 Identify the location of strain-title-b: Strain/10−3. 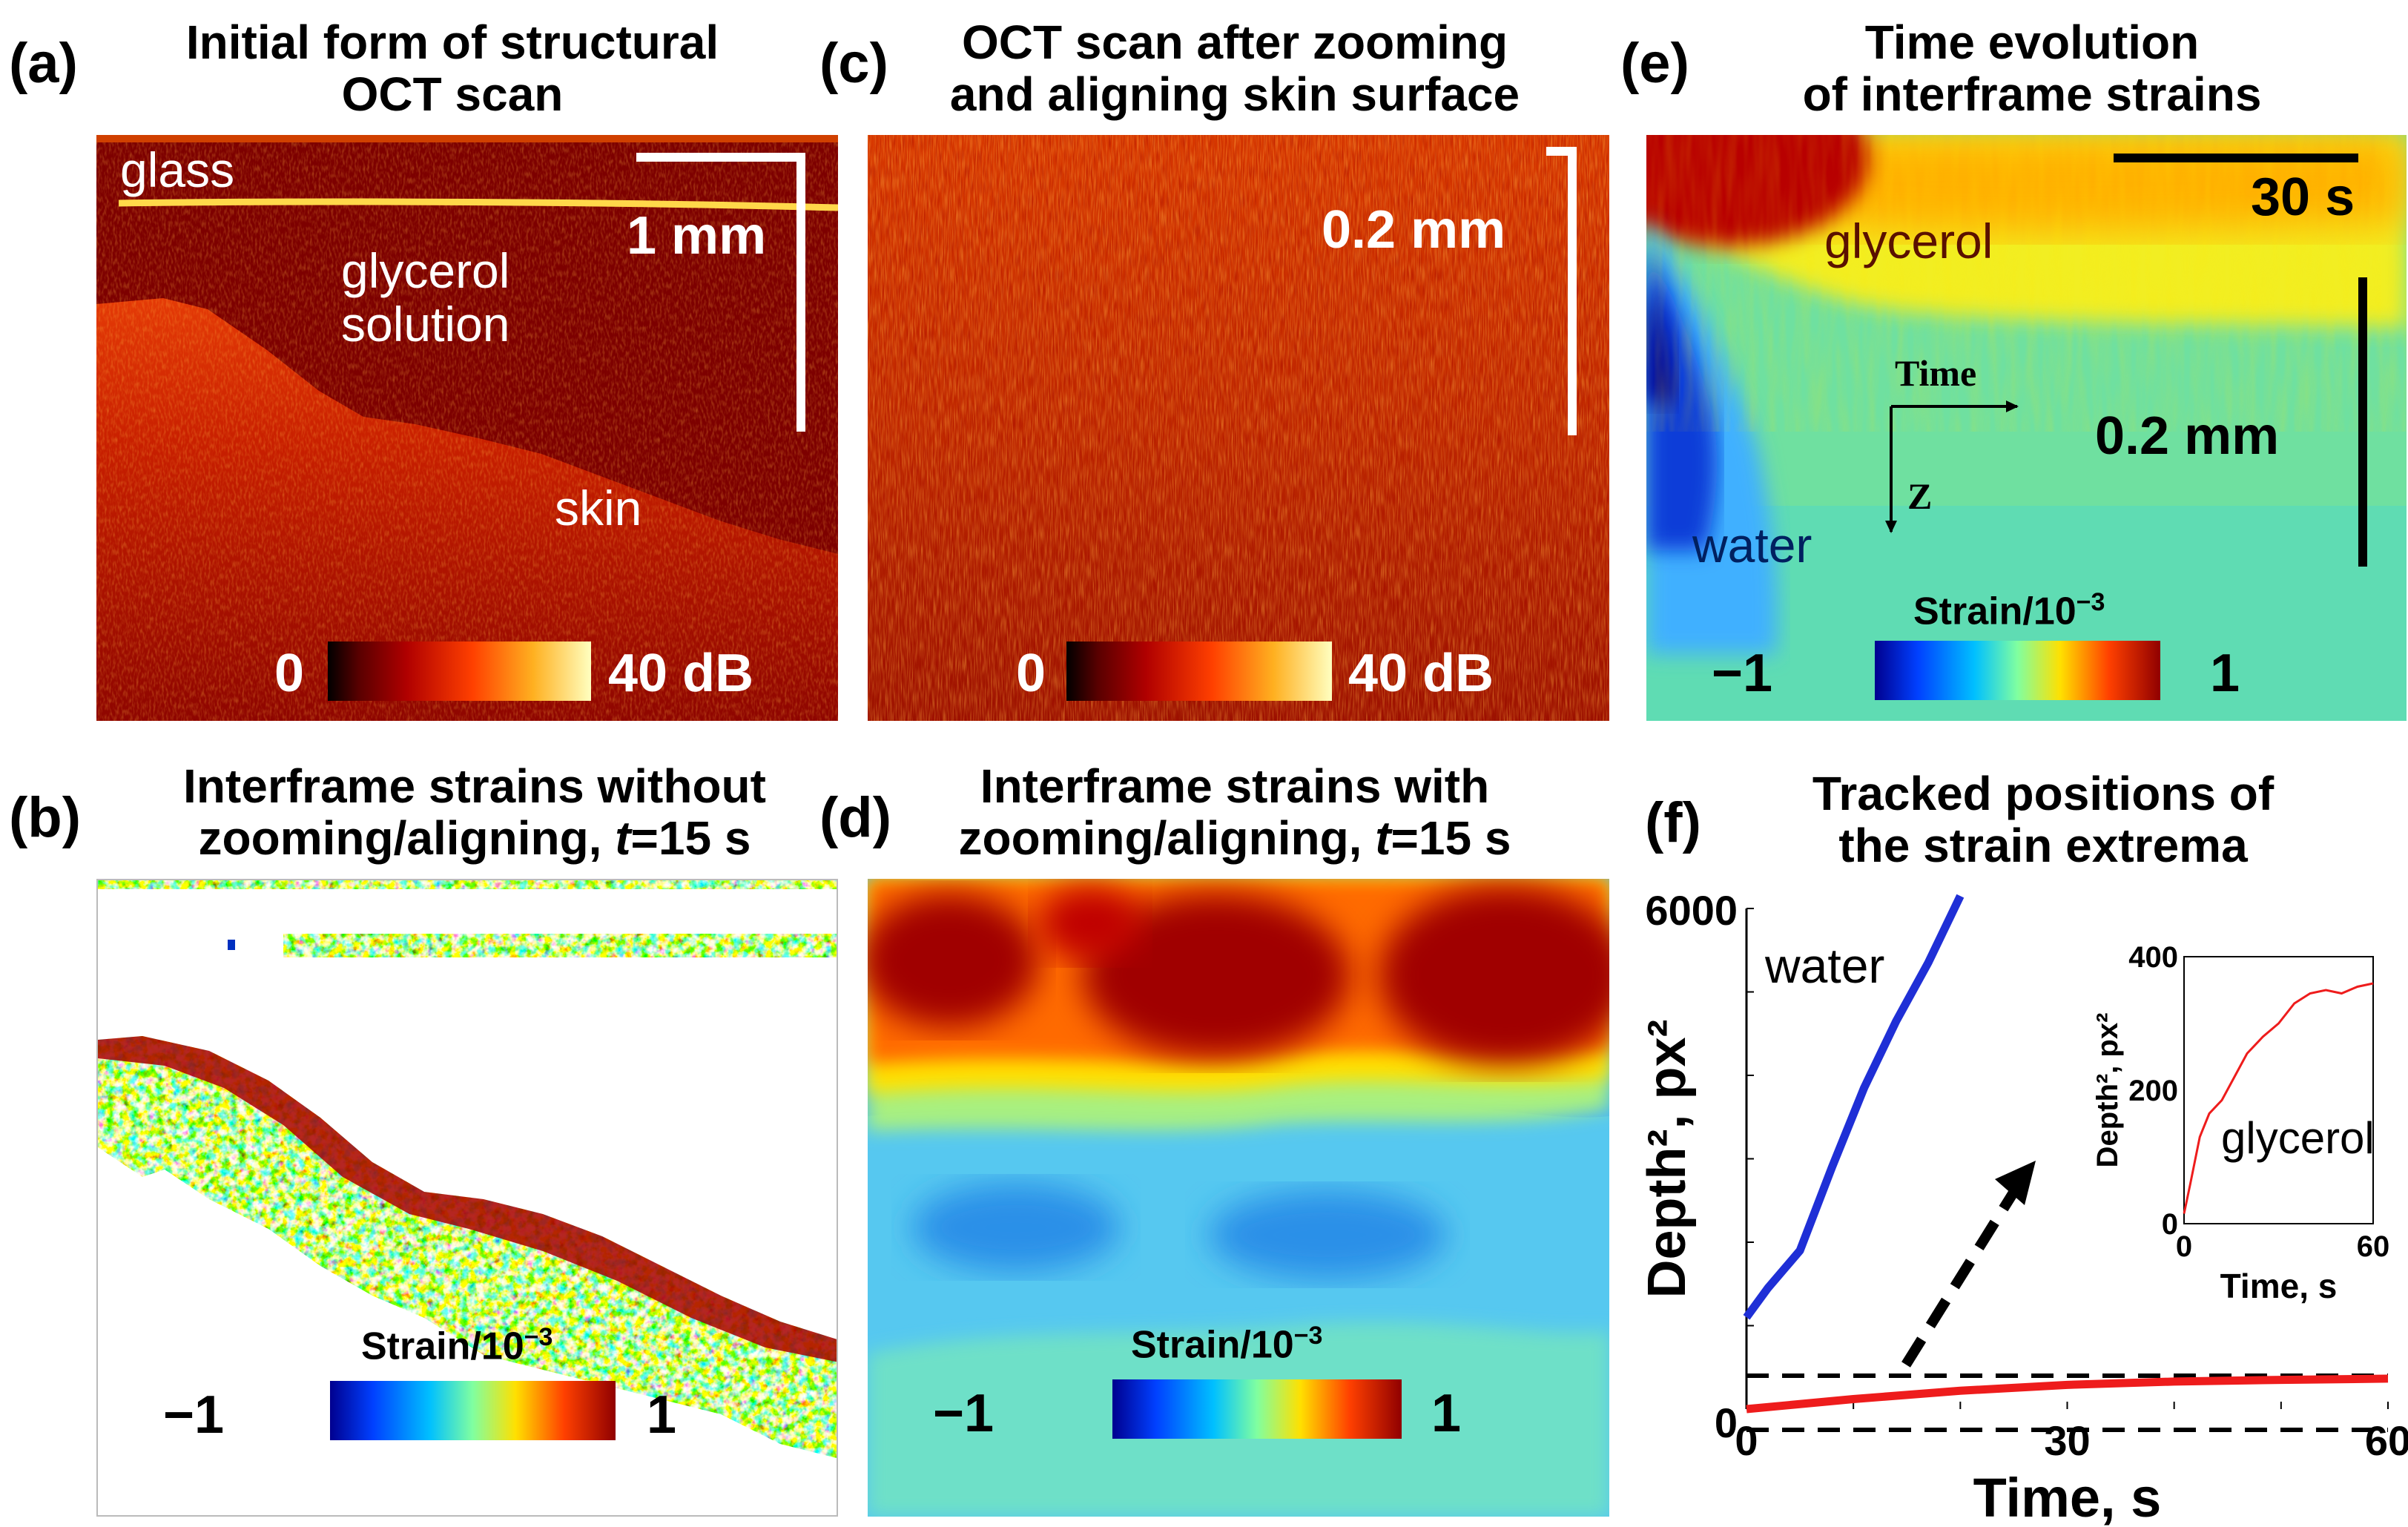
(457, 1345).